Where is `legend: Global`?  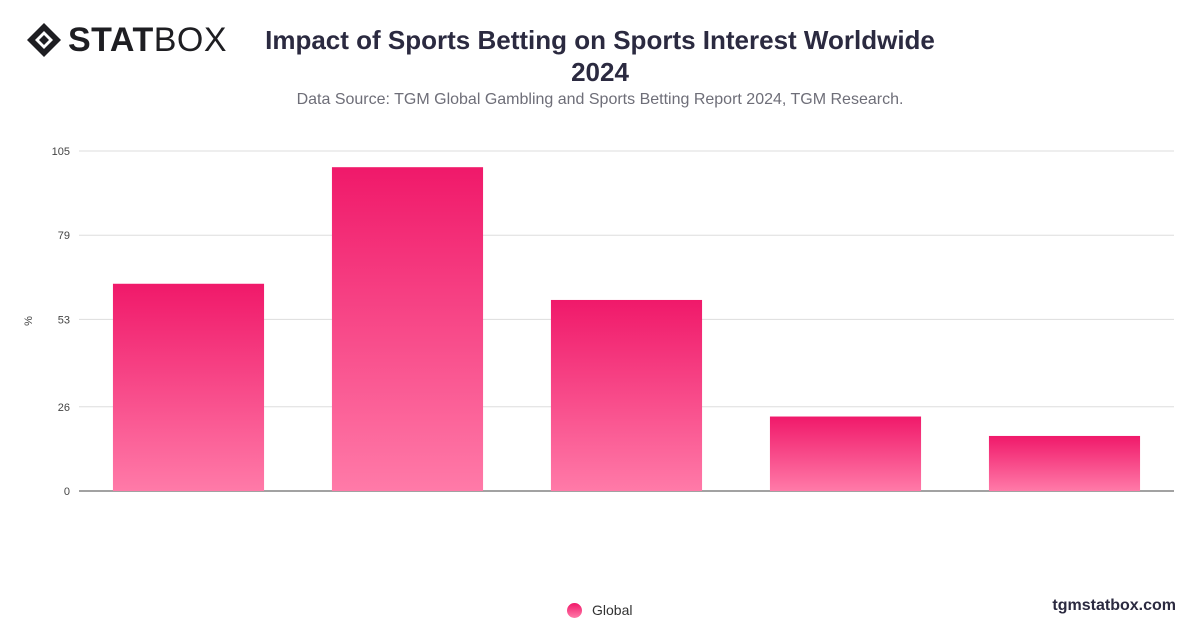 legend: Global is located at coordinates (599, 610).